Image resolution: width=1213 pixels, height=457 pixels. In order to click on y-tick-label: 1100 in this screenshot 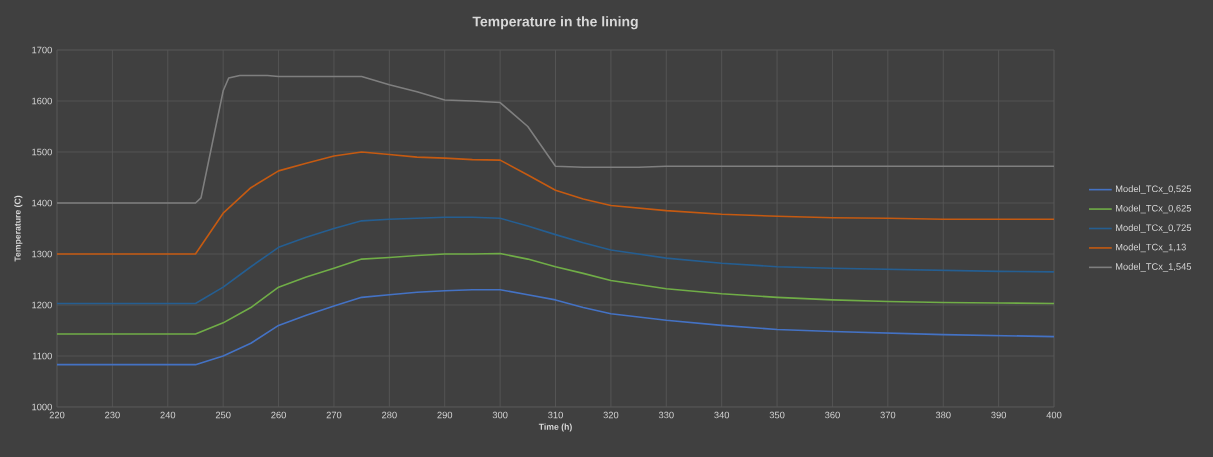, I will do `click(42, 356)`.